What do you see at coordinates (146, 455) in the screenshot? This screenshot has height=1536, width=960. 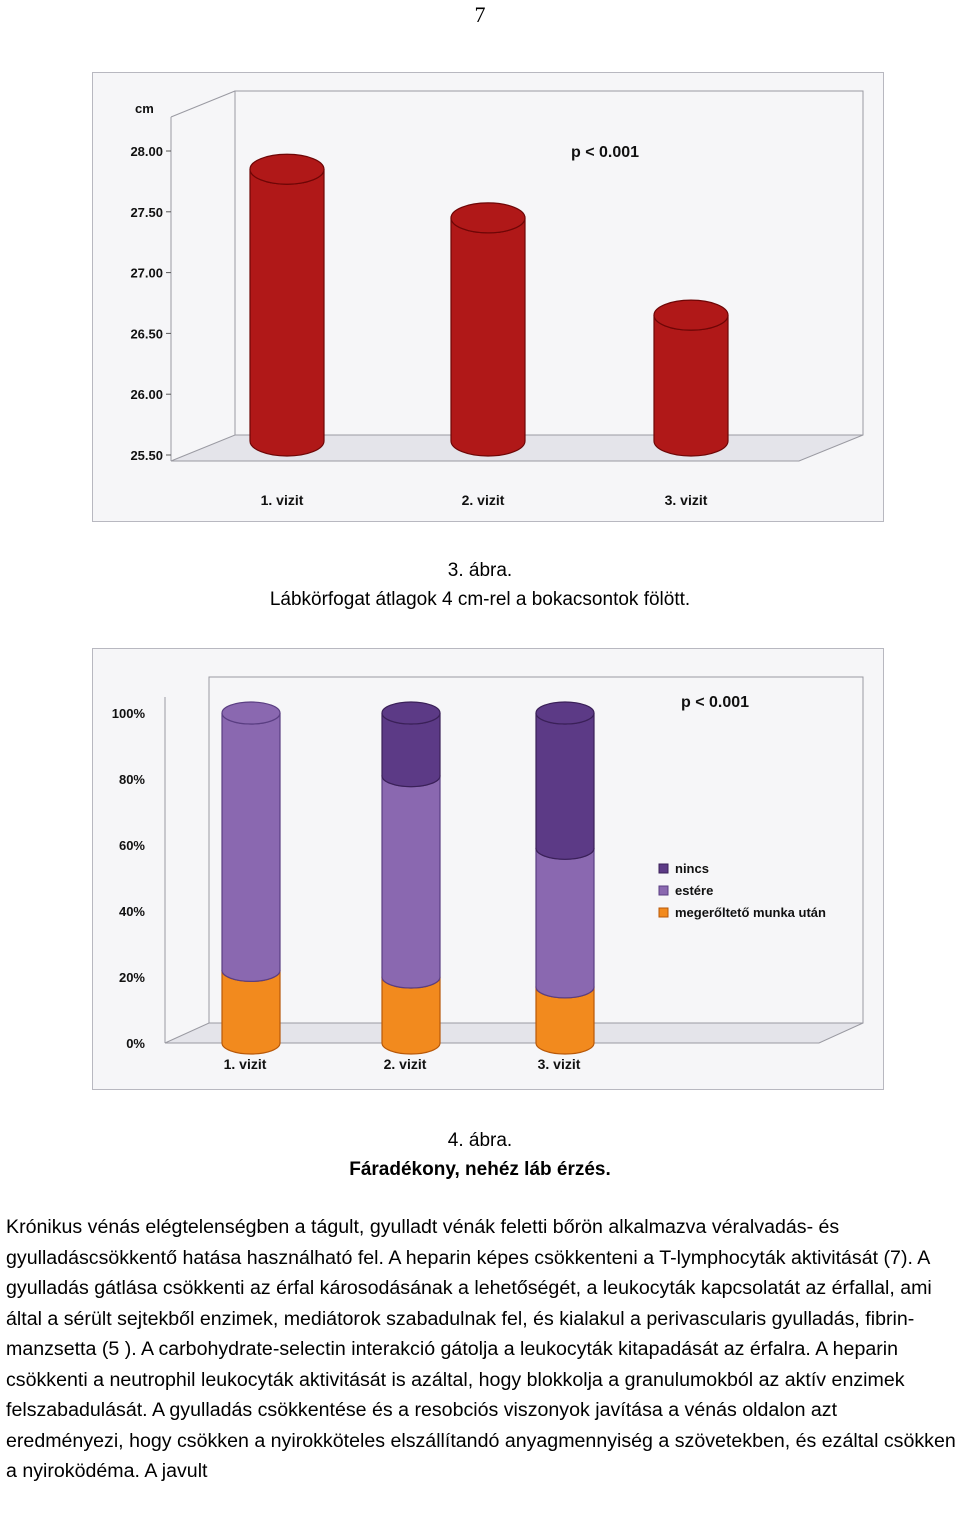 I see `y-tick-label: 25.50` at bounding box center [146, 455].